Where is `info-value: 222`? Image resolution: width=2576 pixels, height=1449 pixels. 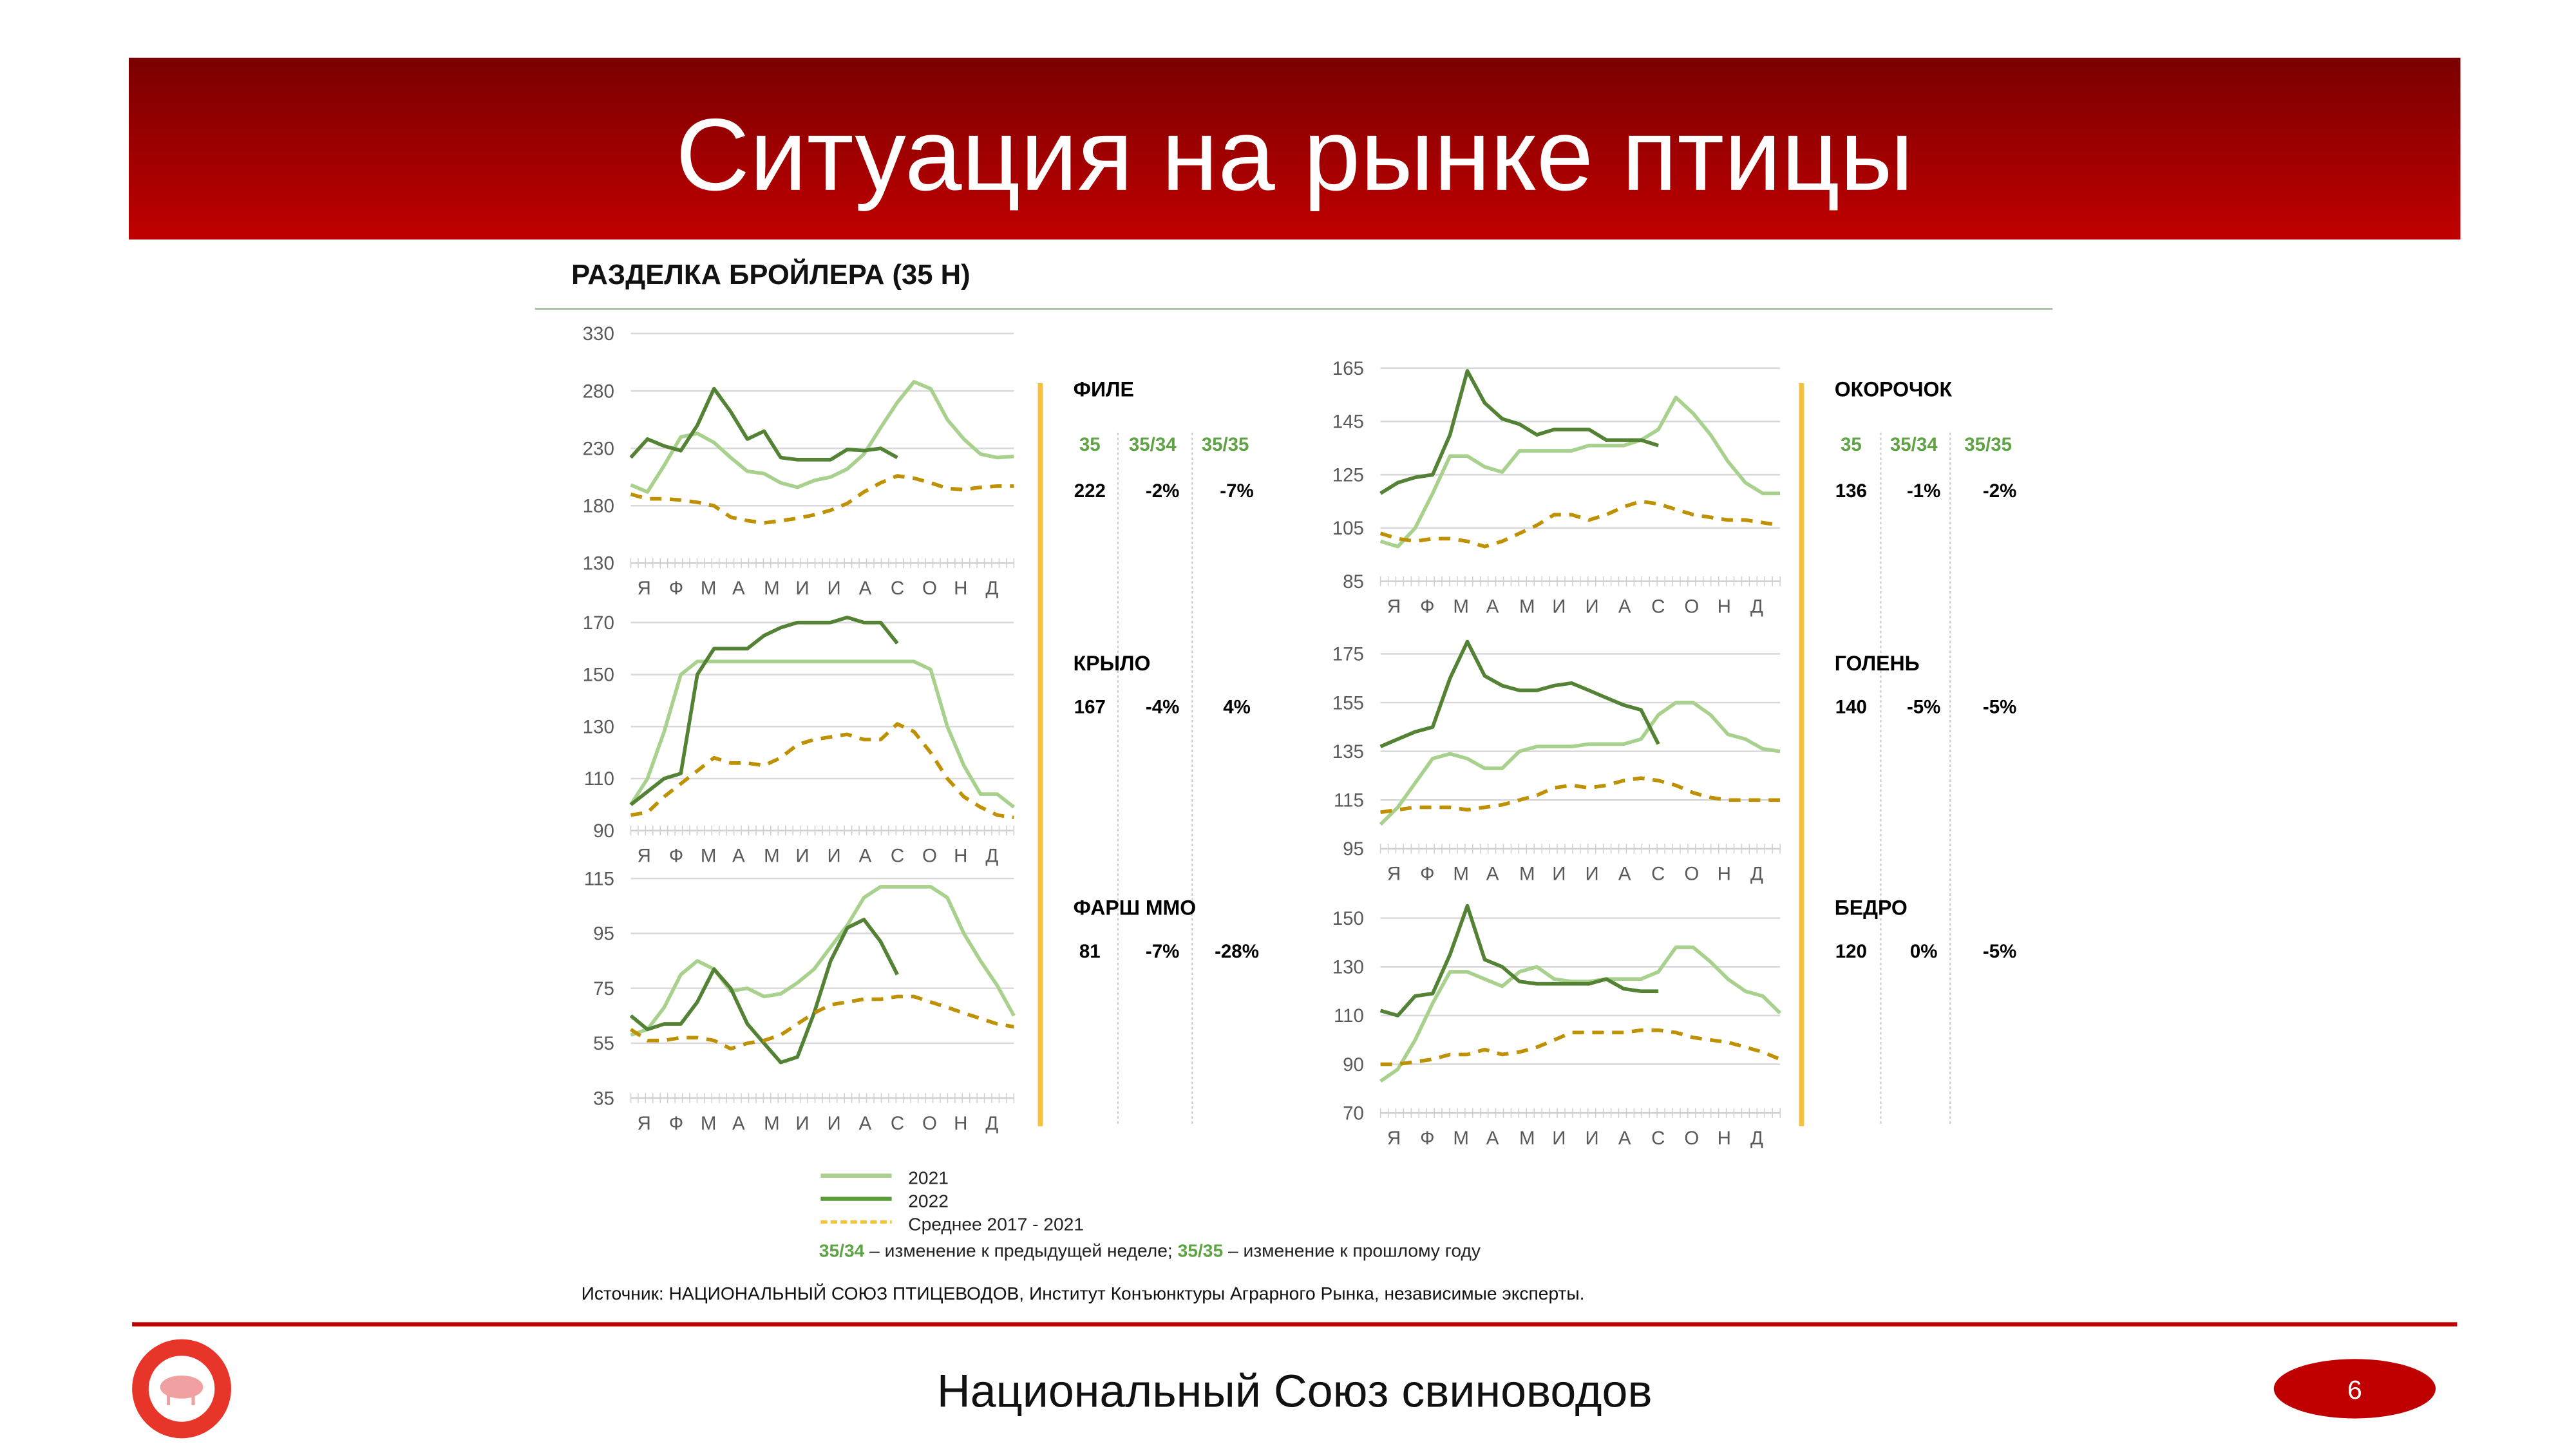
info-value: 222 is located at coordinates (1090, 491).